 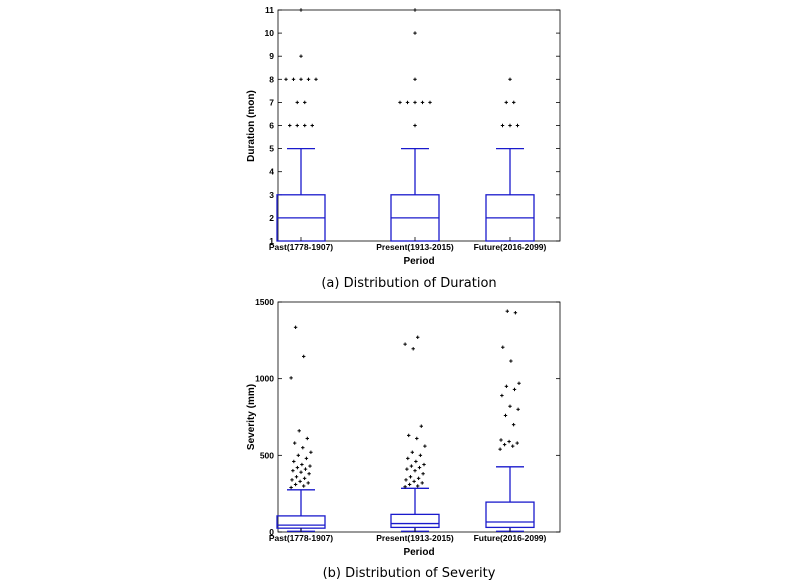 I want to click on y-tick-label: 4, so click(x=271, y=172).